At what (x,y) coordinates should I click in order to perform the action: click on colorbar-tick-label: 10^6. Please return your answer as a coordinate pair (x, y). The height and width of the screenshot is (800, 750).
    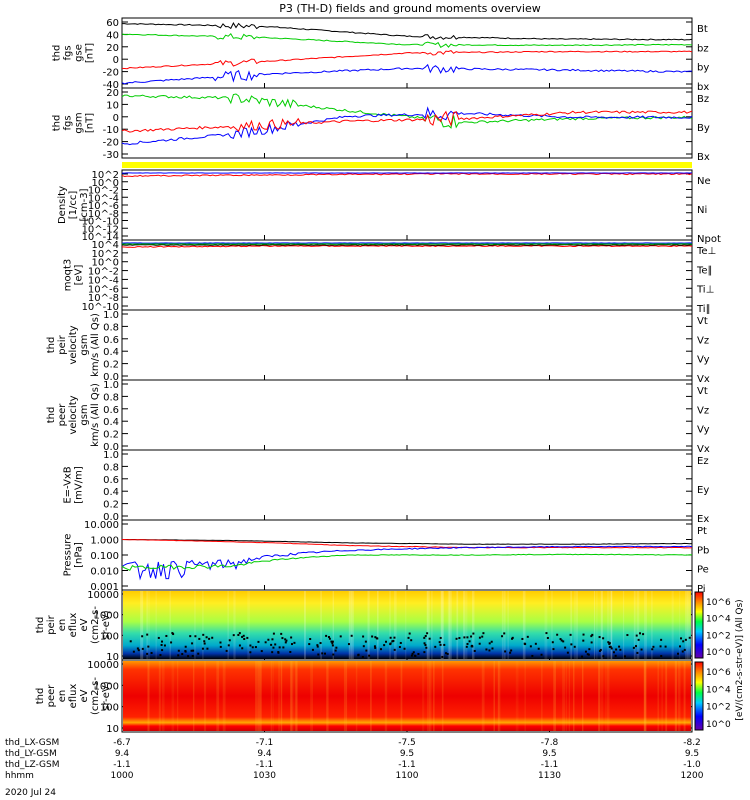
    Looking at the image, I should click on (718, 603).